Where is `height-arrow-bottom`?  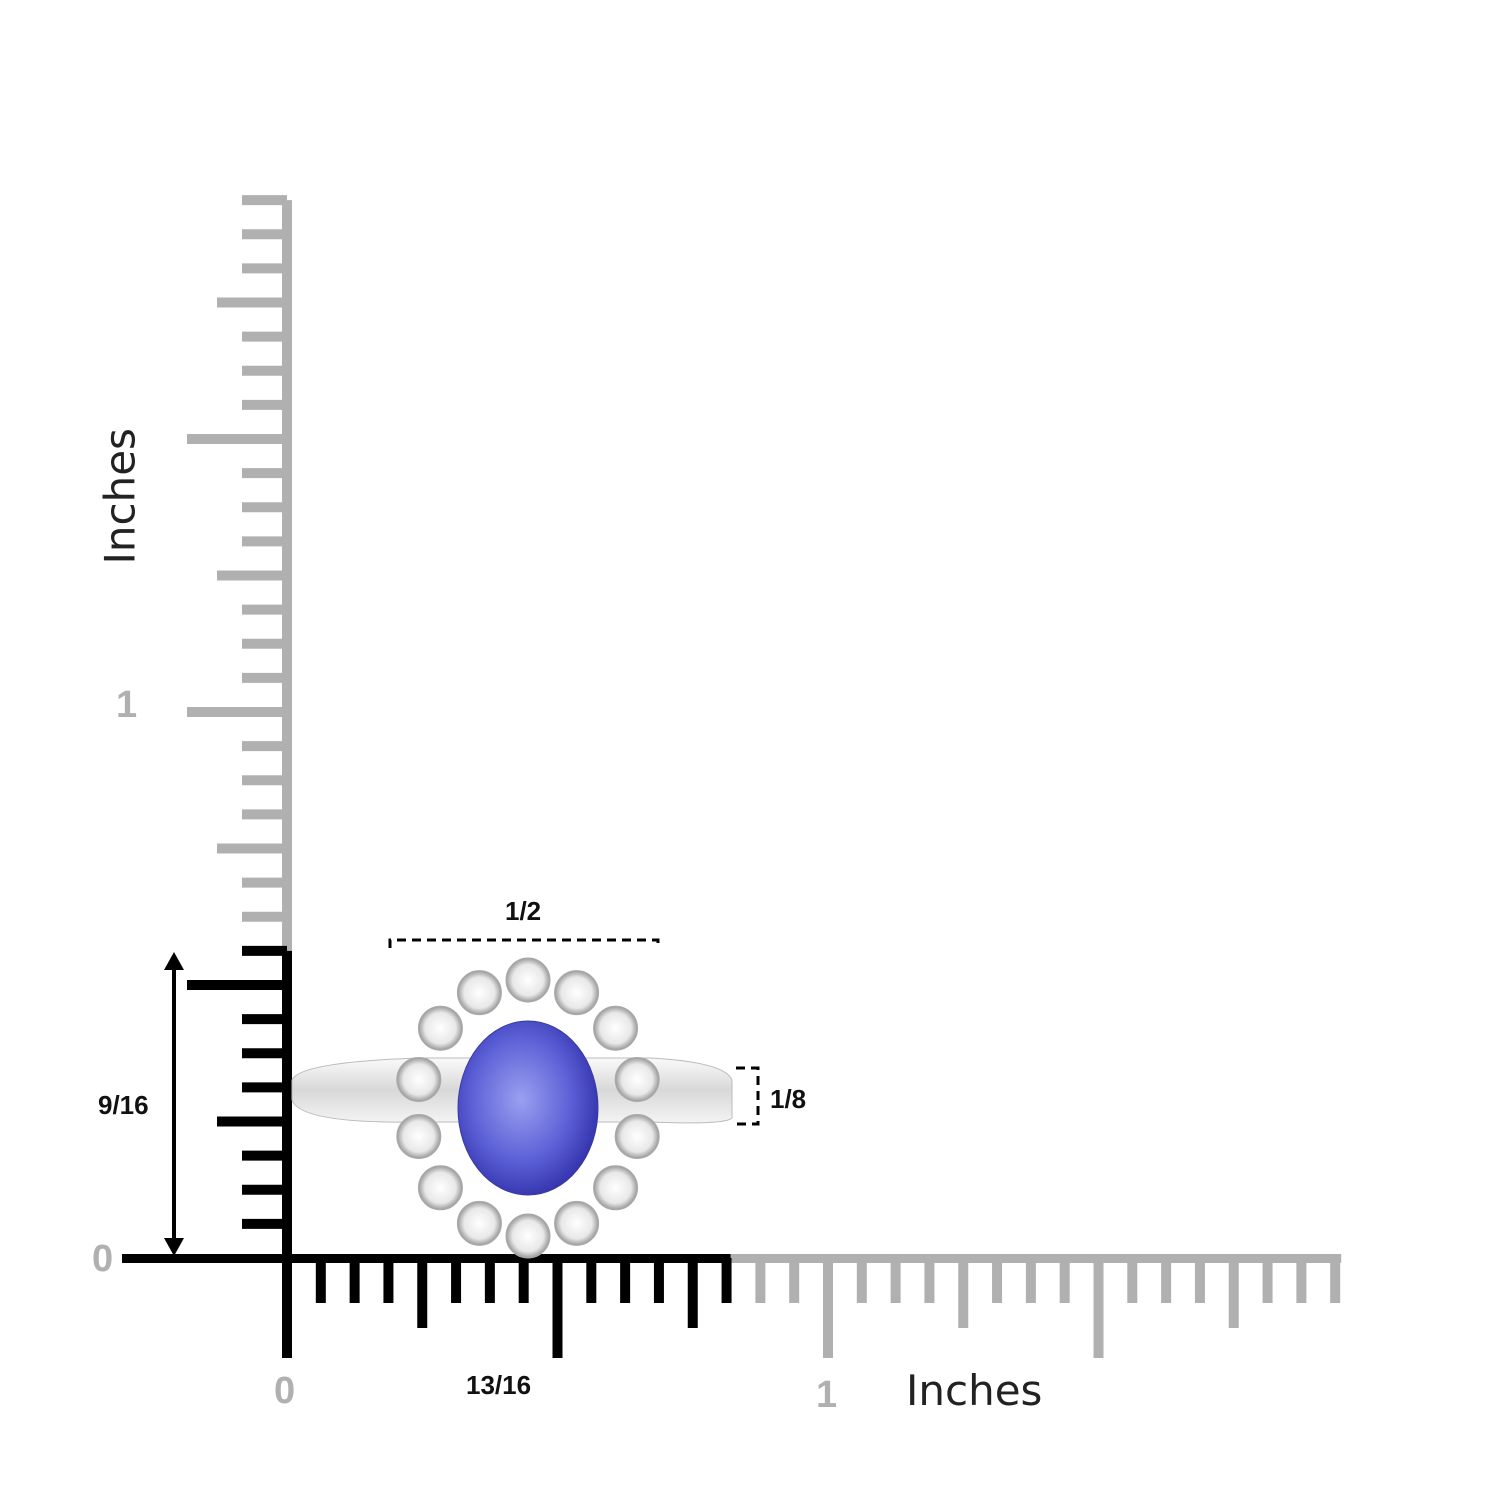 height-arrow-bottom is located at coordinates (174, 1247).